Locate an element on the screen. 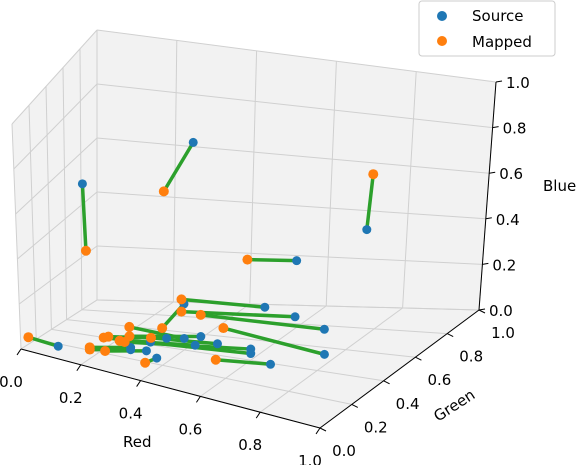 This screenshot has width=581, height=465. x-tick-labels: 0.0 0.2 0.4 0.6 0.8 1.0 is located at coordinates (161, 406).